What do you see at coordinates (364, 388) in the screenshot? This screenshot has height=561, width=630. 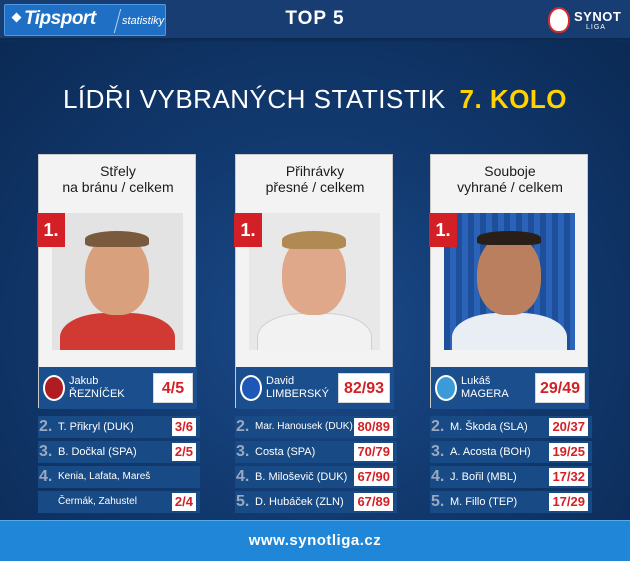 I see `score-box: 82/93` at bounding box center [364, 388].